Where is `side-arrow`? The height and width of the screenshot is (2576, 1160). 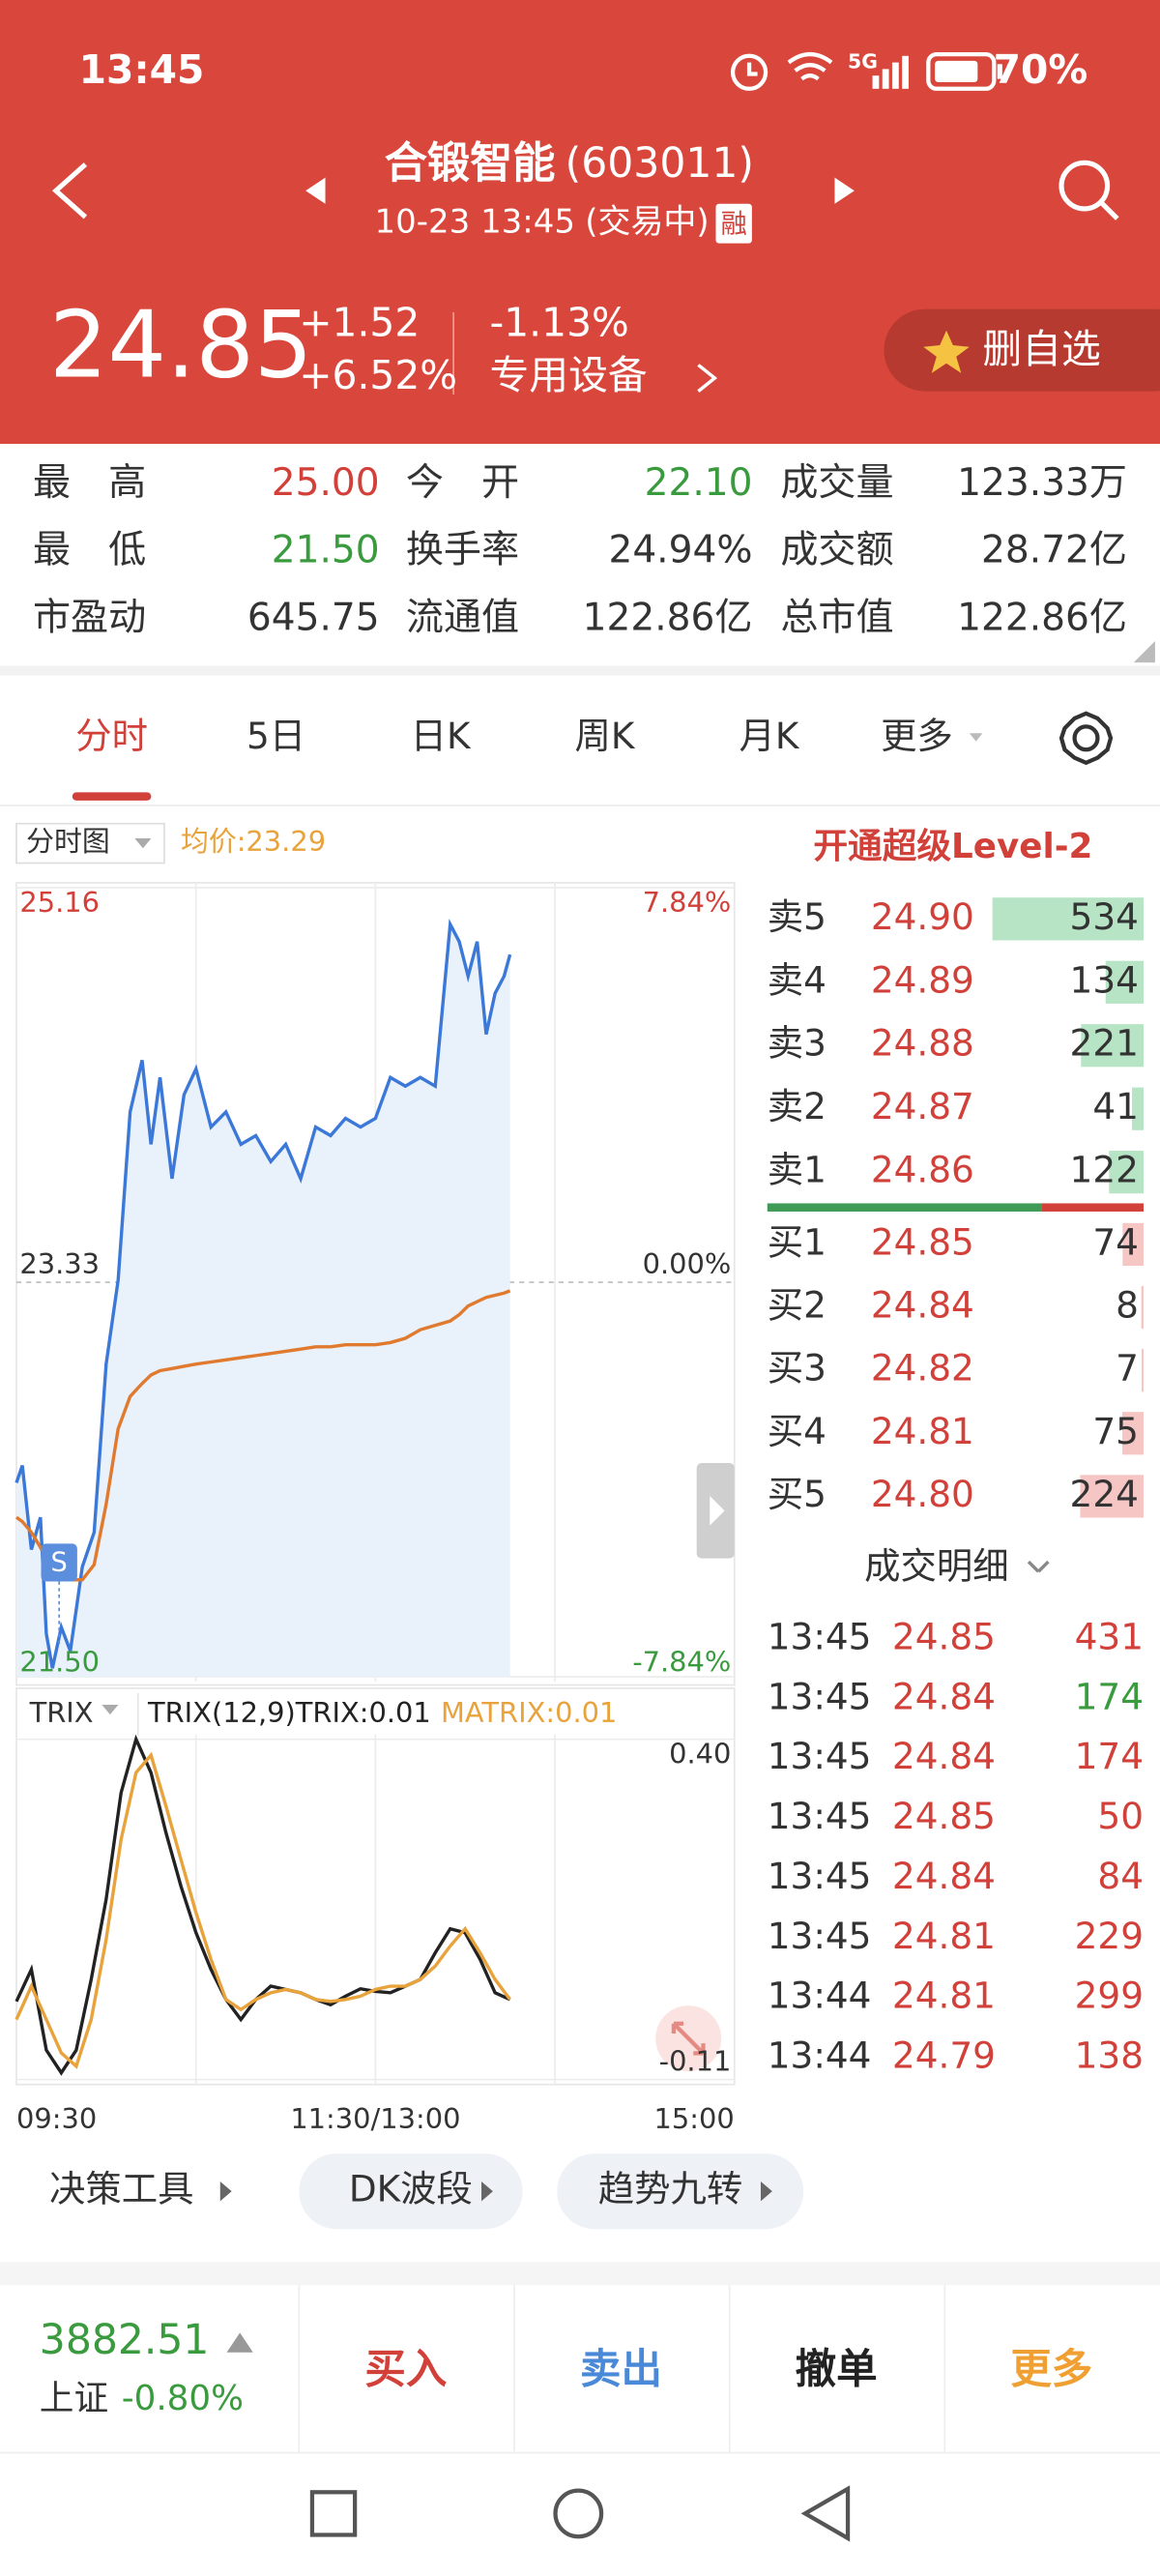 side-arrow is located at coordinates (718, 1511).